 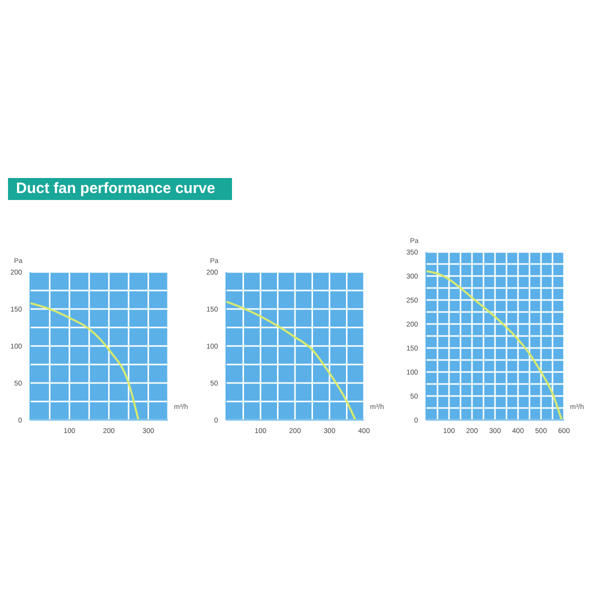 I want to click on chart-title: Duct fan performance curve, so click(x=120, y=189).